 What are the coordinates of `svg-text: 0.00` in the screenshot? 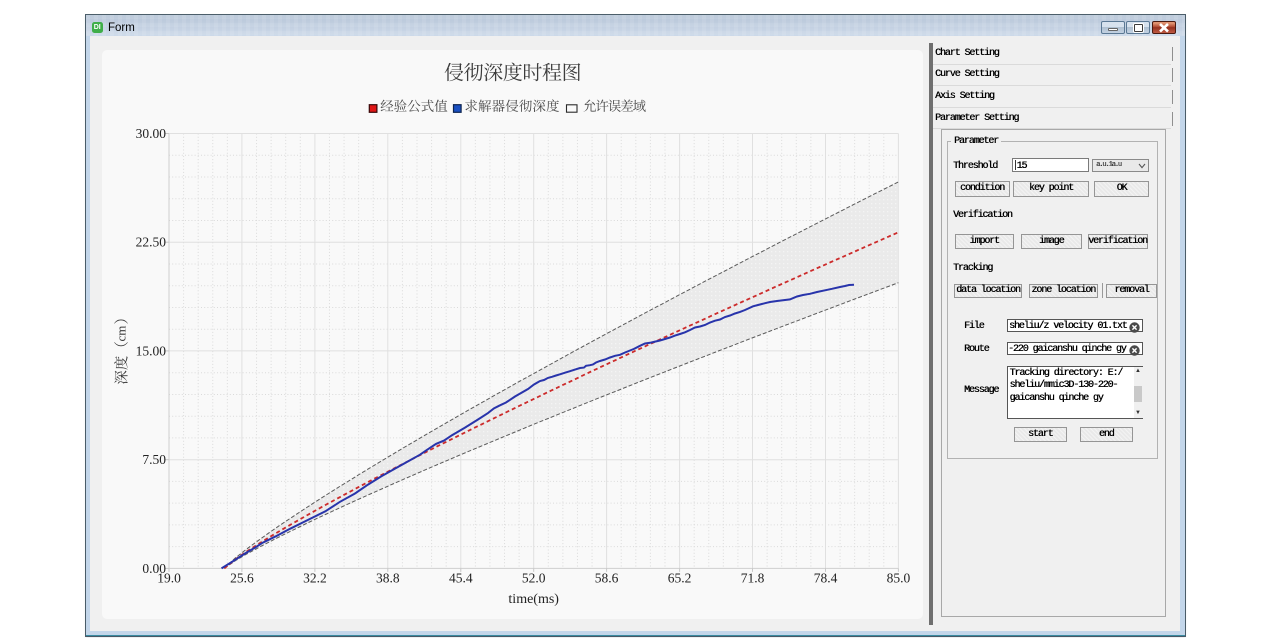 It's located at (154, 568).